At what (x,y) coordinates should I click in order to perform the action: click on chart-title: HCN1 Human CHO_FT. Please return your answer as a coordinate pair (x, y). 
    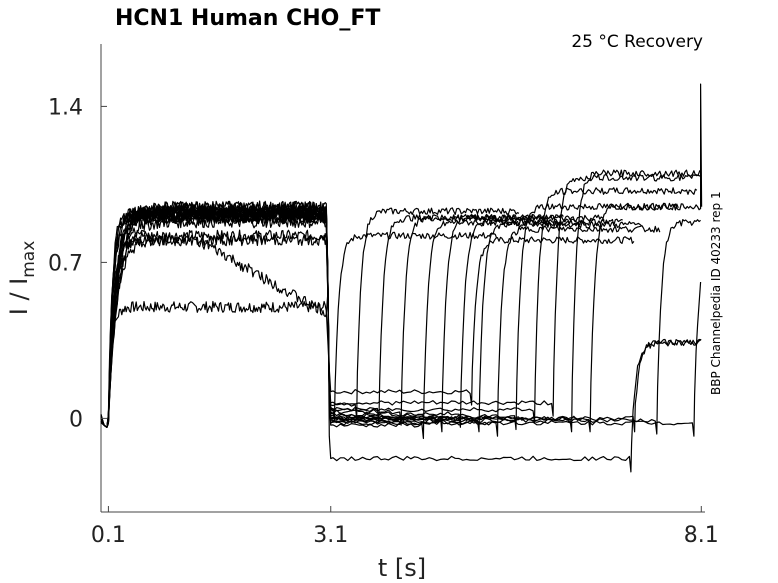
    Looking at the image, I should click on (247, 18).